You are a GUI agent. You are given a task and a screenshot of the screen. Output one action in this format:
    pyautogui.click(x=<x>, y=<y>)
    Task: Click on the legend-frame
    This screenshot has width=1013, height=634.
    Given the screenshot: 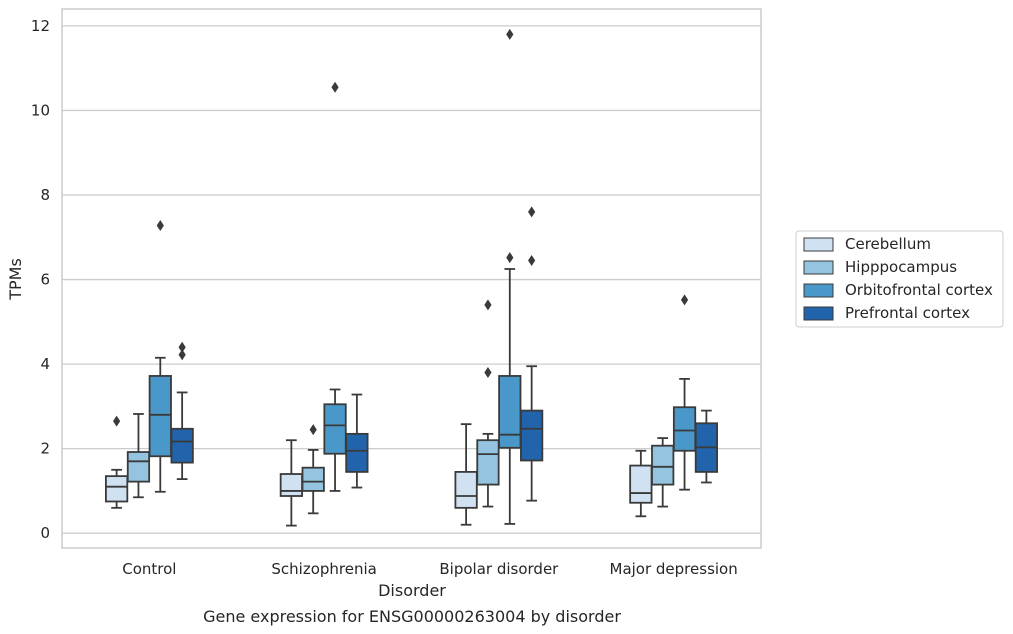 What is the action you would take?
    pyautogui.click(x=899, y=279)
    